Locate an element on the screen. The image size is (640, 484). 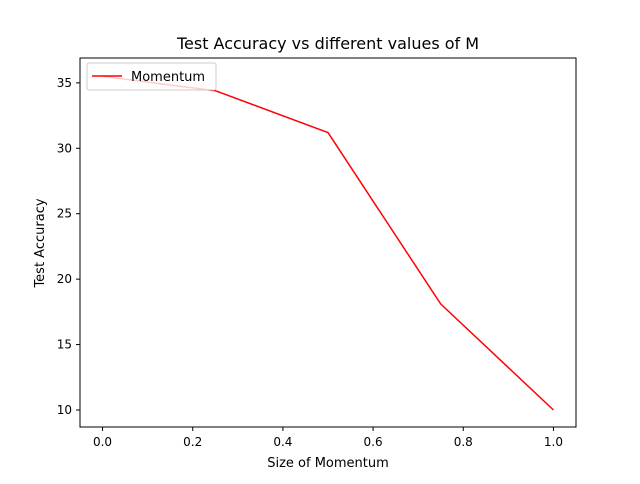
legend: Momentum is located at coordinates (151, 76).